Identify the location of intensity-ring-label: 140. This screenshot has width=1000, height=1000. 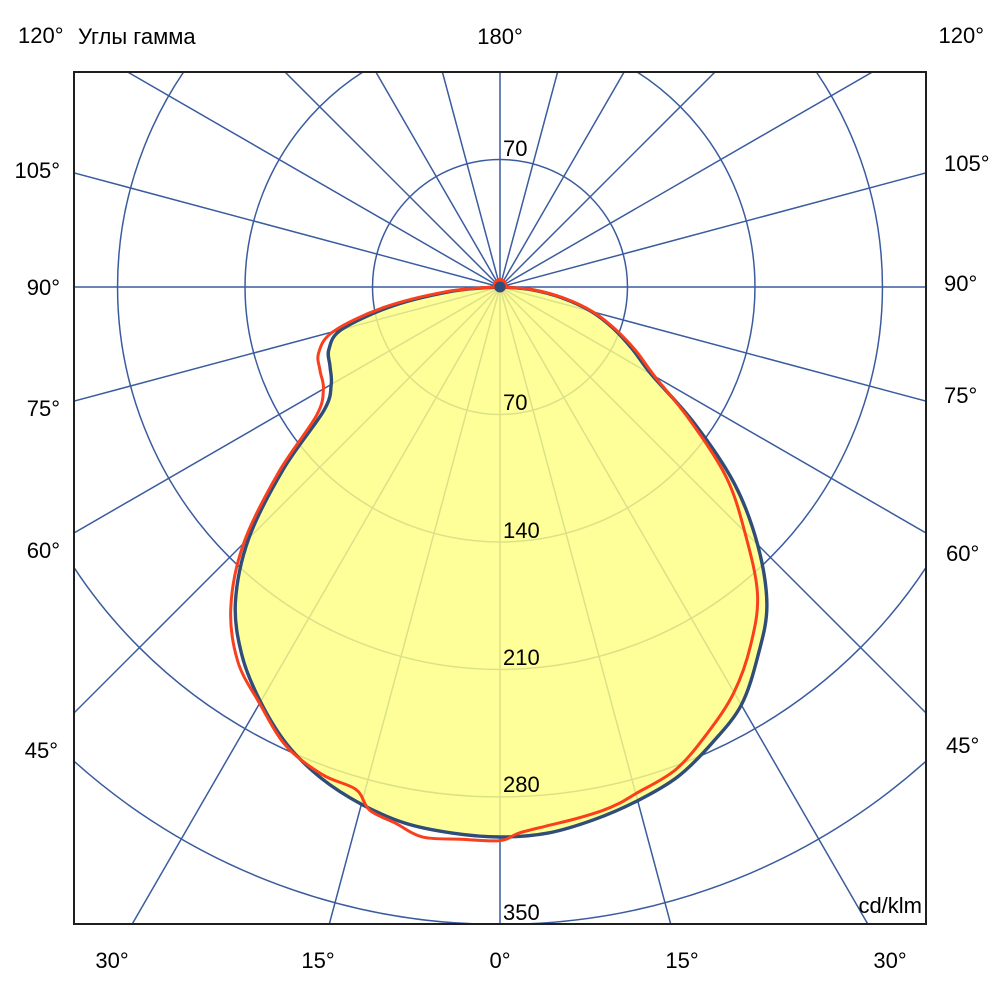
(521, 530).